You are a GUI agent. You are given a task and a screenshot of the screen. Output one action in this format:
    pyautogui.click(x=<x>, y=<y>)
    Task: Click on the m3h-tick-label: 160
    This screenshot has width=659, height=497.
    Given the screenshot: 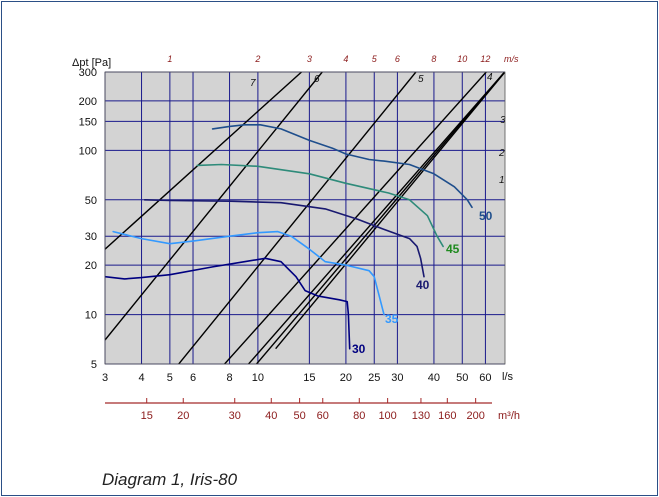 What is the action you would take?
    pyautogui.click(x=447, y=416)
    